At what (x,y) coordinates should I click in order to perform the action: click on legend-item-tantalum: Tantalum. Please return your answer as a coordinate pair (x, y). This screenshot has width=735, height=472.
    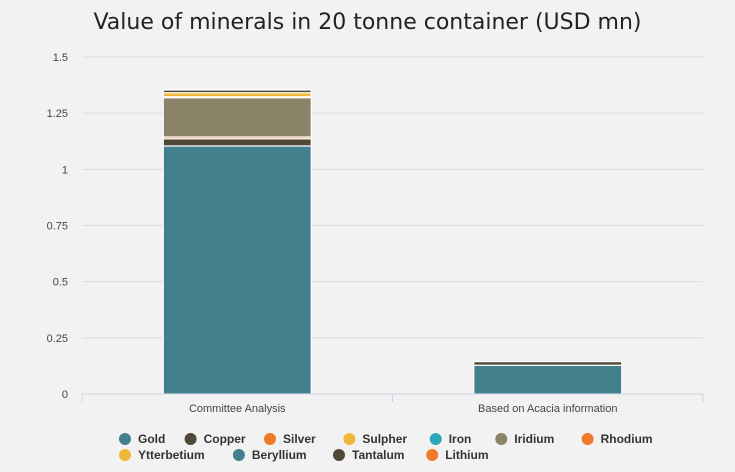
    Looking at the image, I should click on (368, 455).